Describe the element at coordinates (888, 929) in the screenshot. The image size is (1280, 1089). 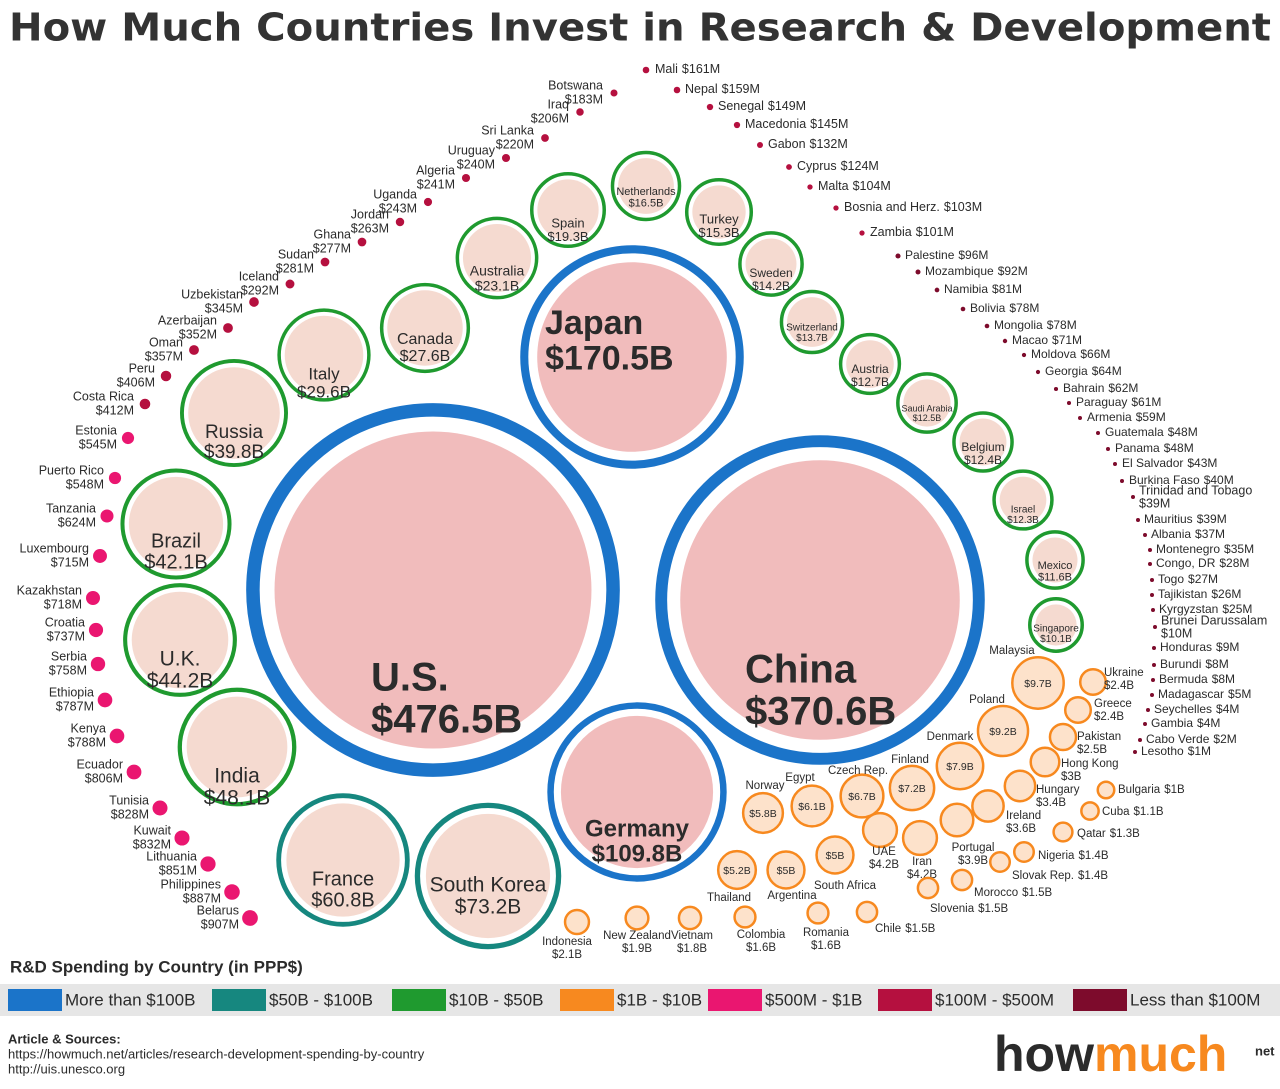
I see `country-name: Chile` at that location.